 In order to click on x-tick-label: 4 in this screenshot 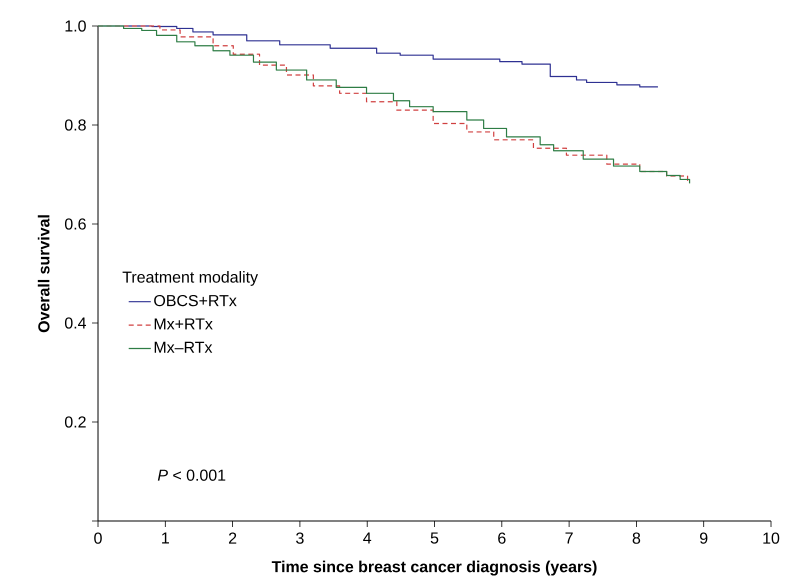, I will do `click(367, 538)`.